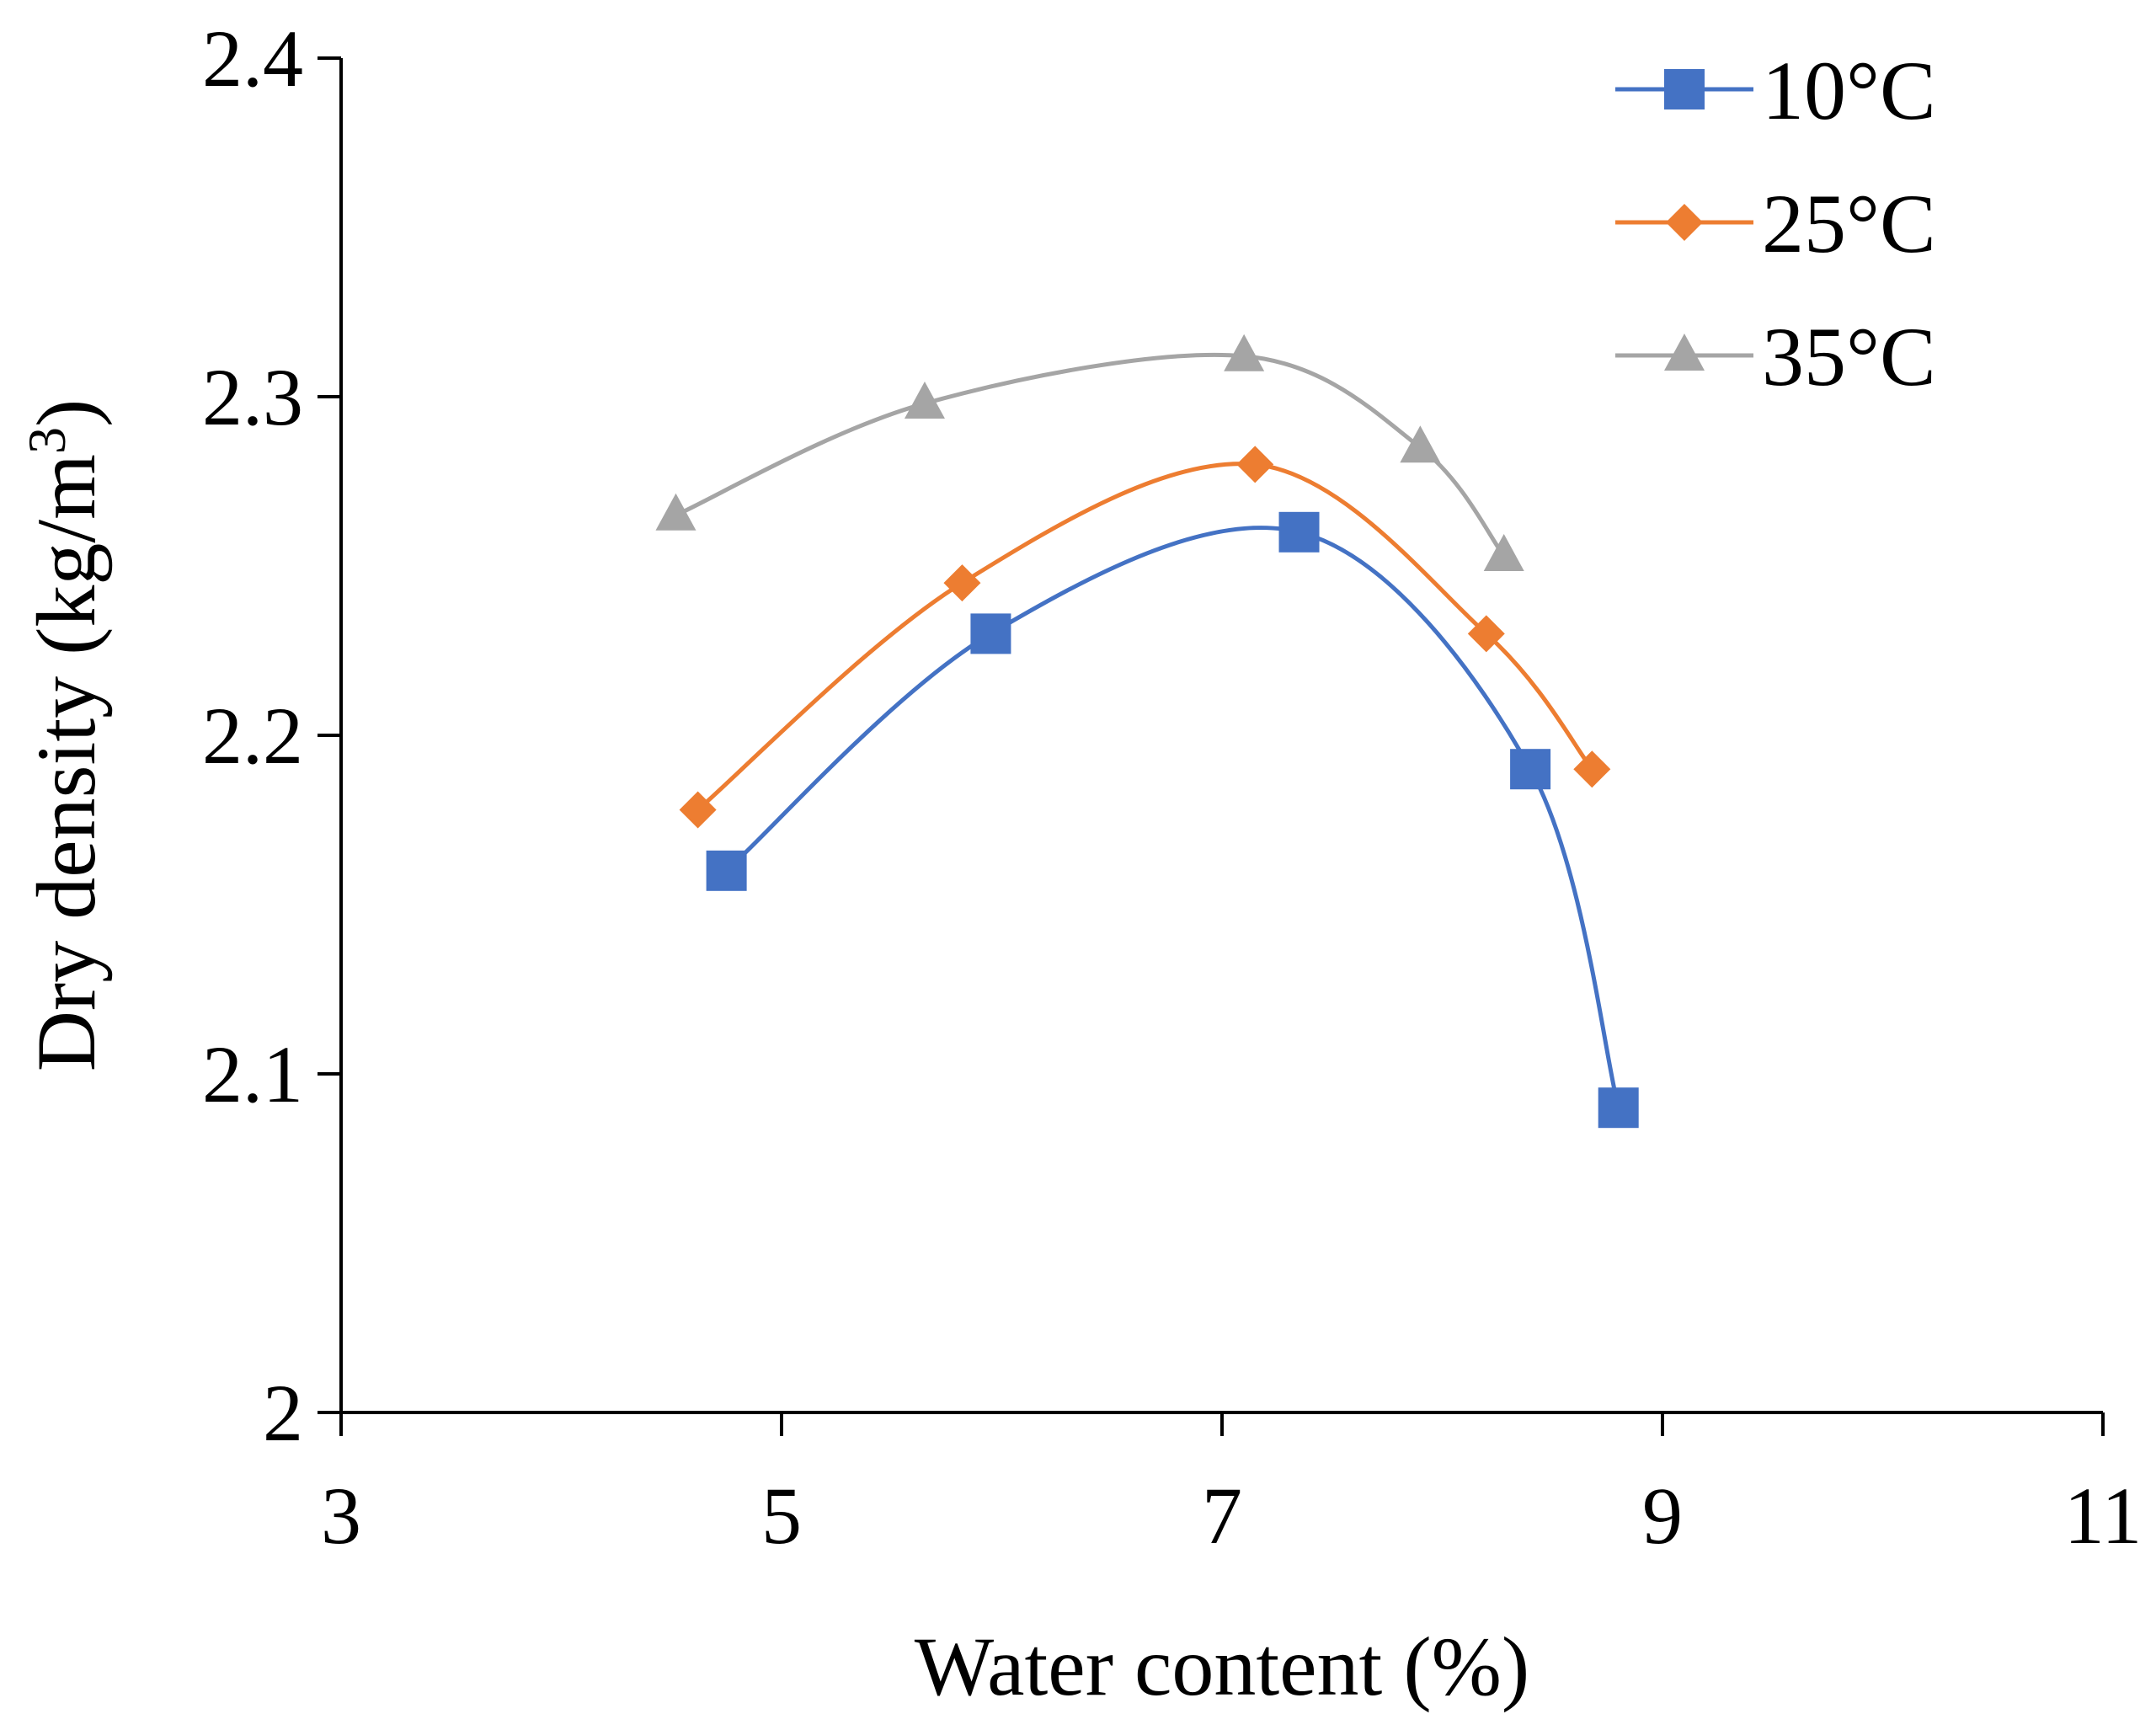 This screenshot has width=2156, height=1714. Describe the element at coordinates (1849, 356) in the screenshot. I see `legend-label: 35°C` at that location.